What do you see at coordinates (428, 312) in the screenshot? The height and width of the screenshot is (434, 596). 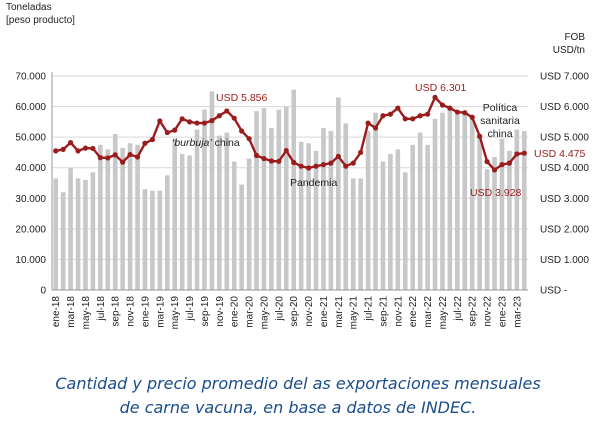 I see `x-tick-label: mar-22` at bounding box center [428, 312].